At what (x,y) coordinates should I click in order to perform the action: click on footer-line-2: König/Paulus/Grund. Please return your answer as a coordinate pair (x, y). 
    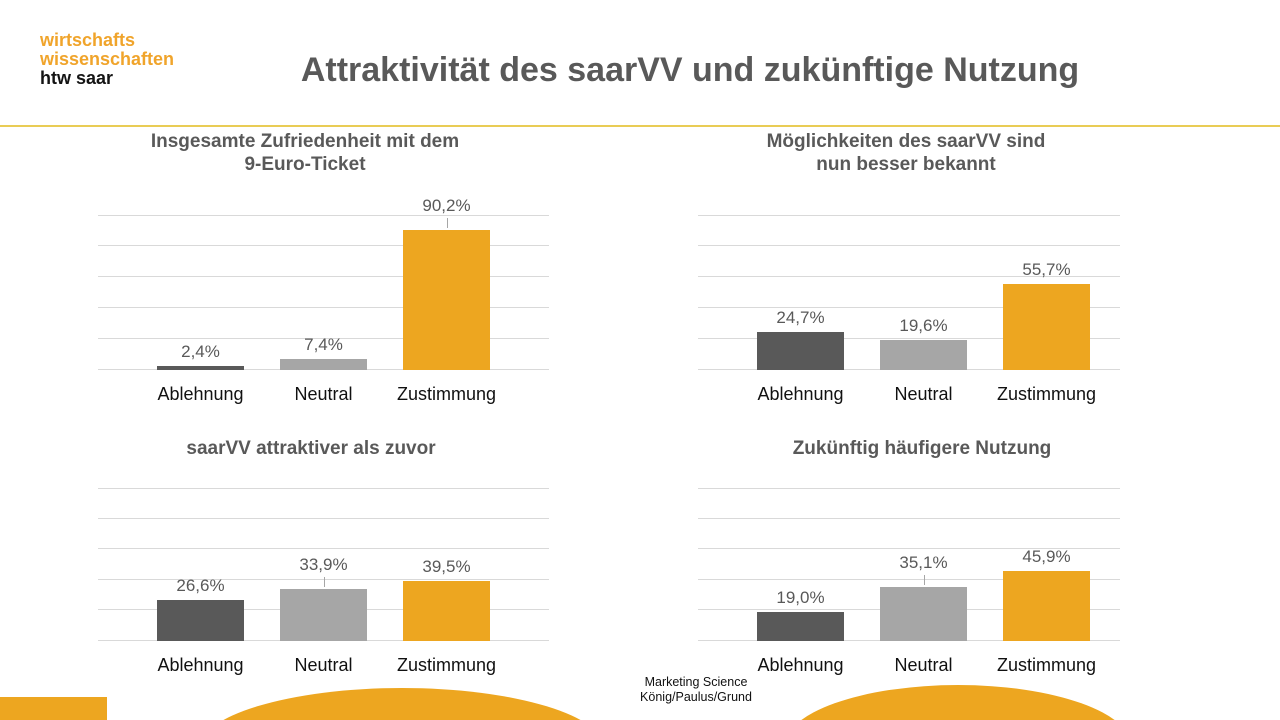
    Looking at the image, I should click on (696, 697).